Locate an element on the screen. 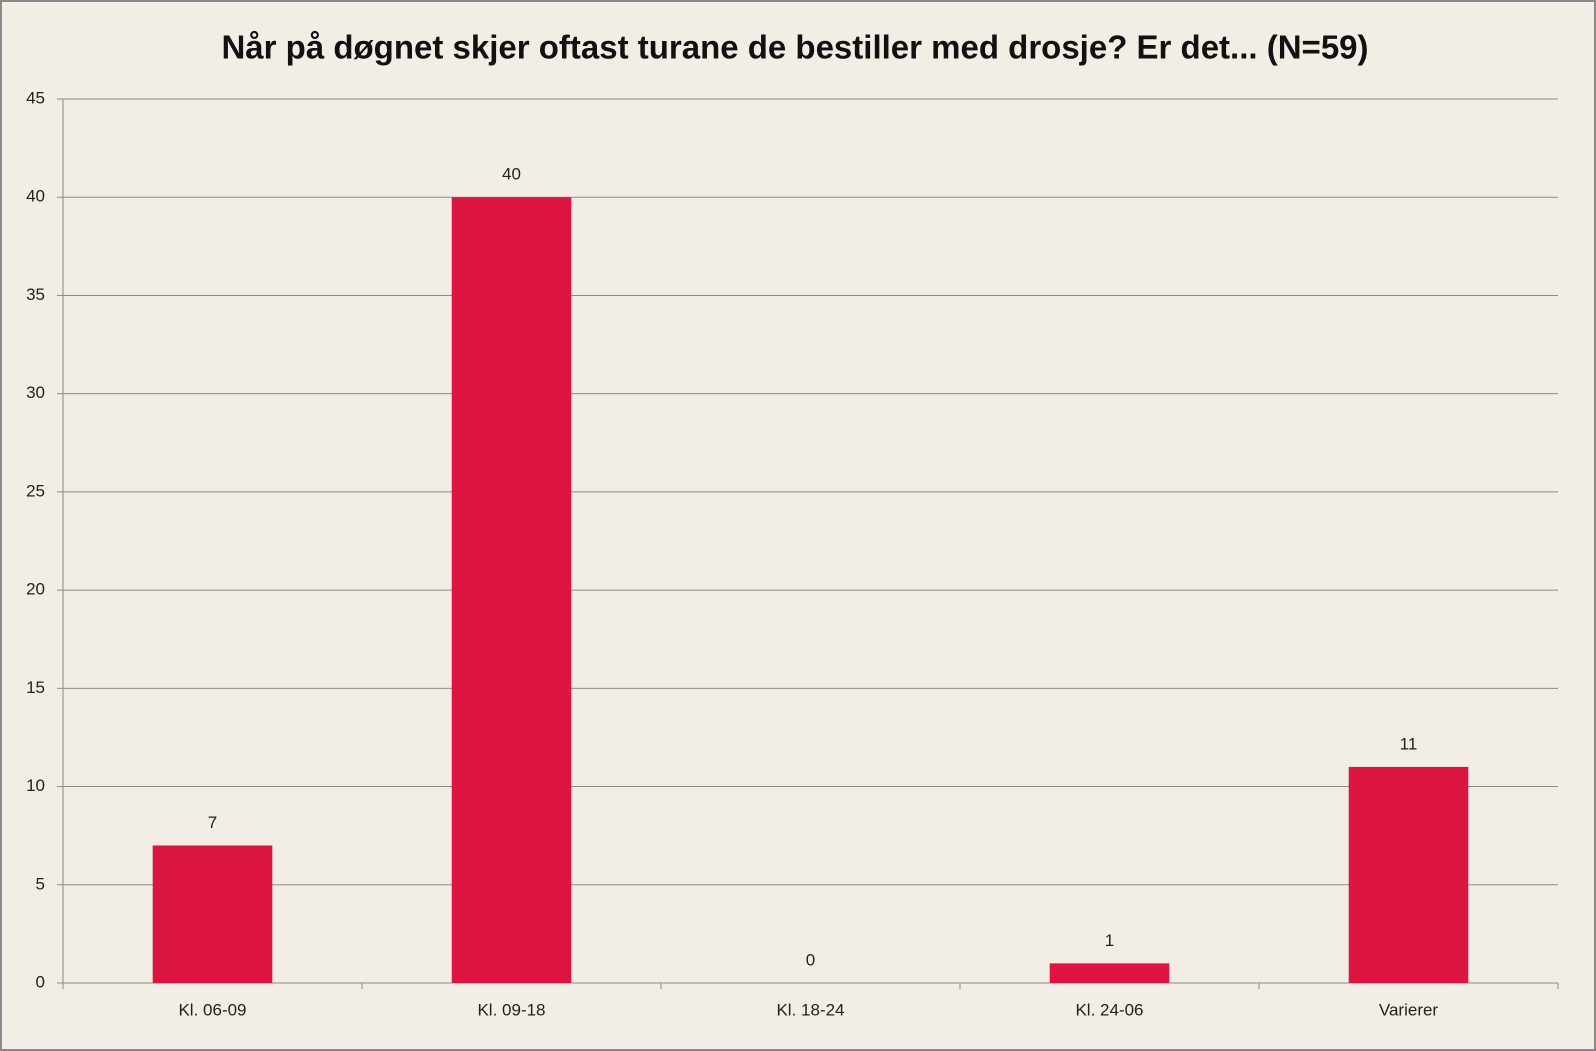  y-tick-label: 5 is located at coordinates (40, 883).